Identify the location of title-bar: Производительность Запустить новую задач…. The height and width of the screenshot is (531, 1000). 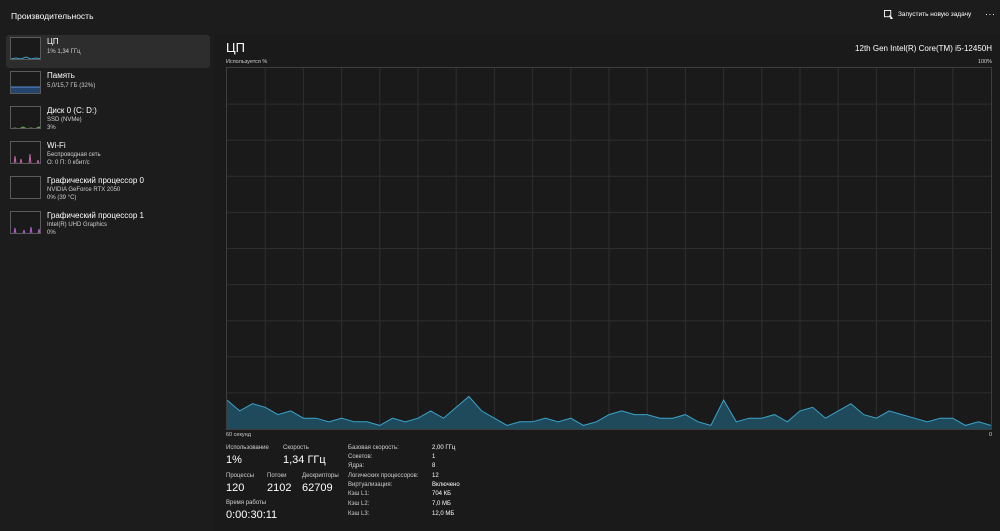
(500, 17).